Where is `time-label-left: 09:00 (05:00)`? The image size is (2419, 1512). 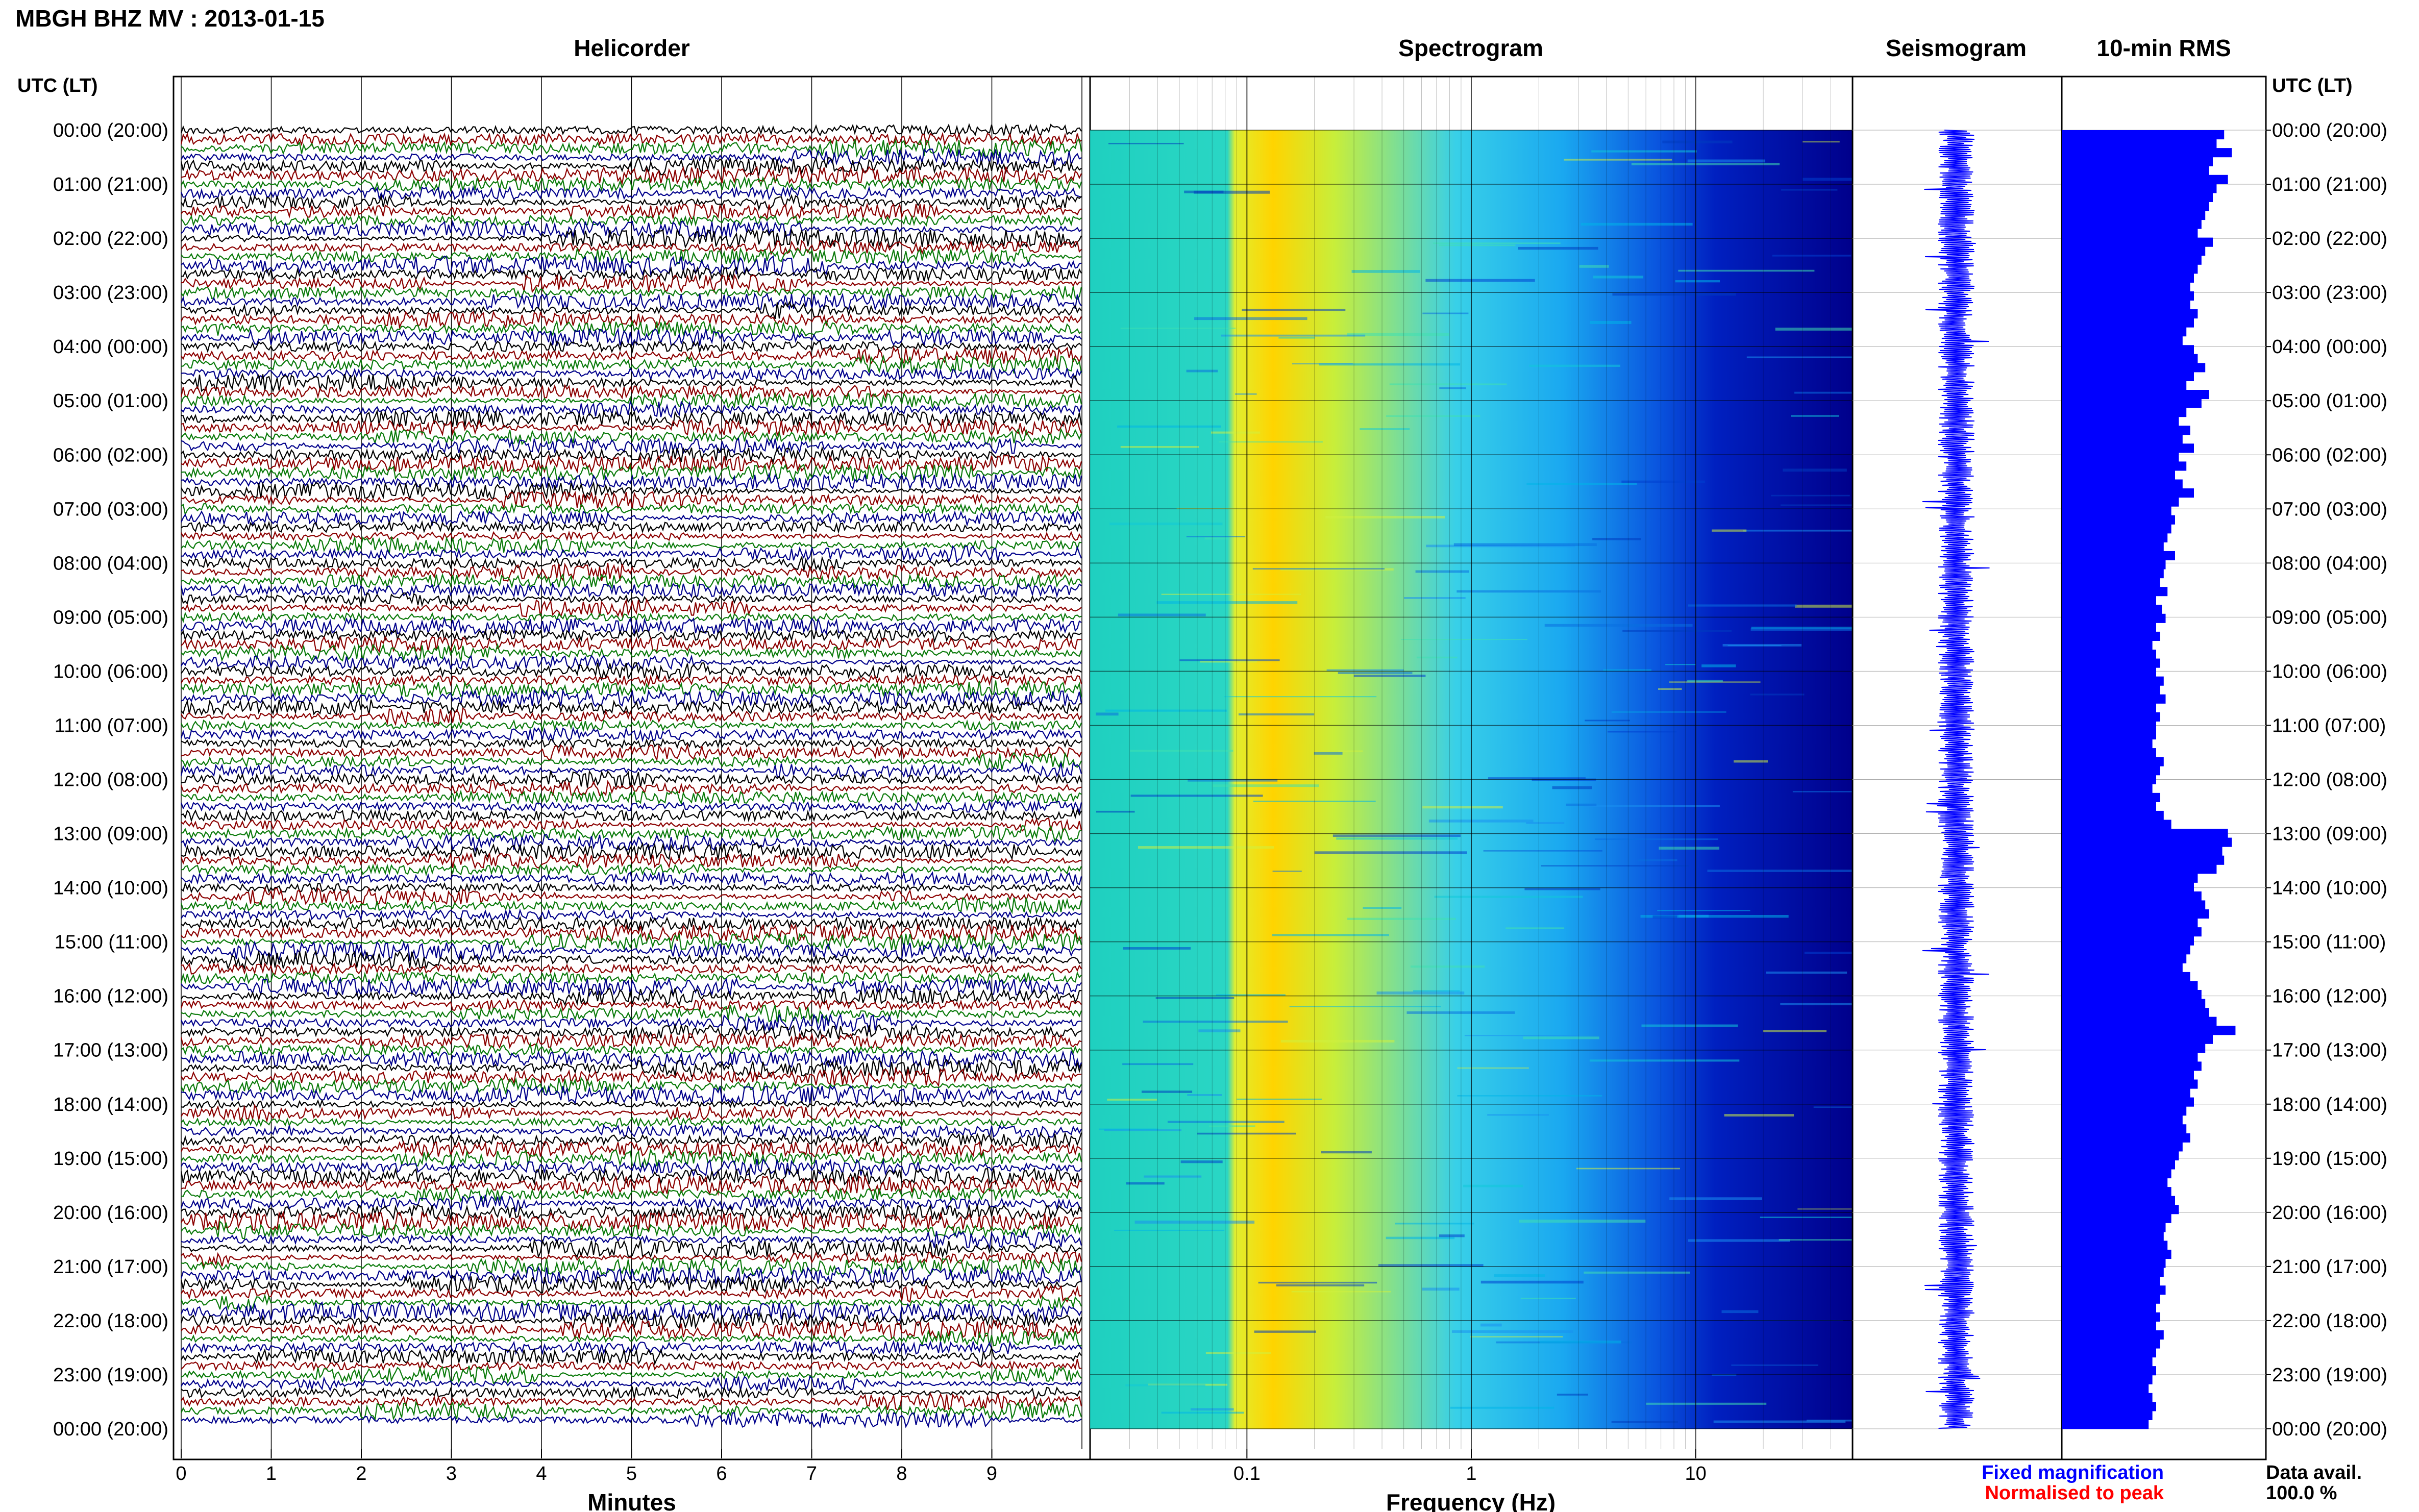
time-label-left: 09:00 (05:00) is located at coordinates (110, 617).